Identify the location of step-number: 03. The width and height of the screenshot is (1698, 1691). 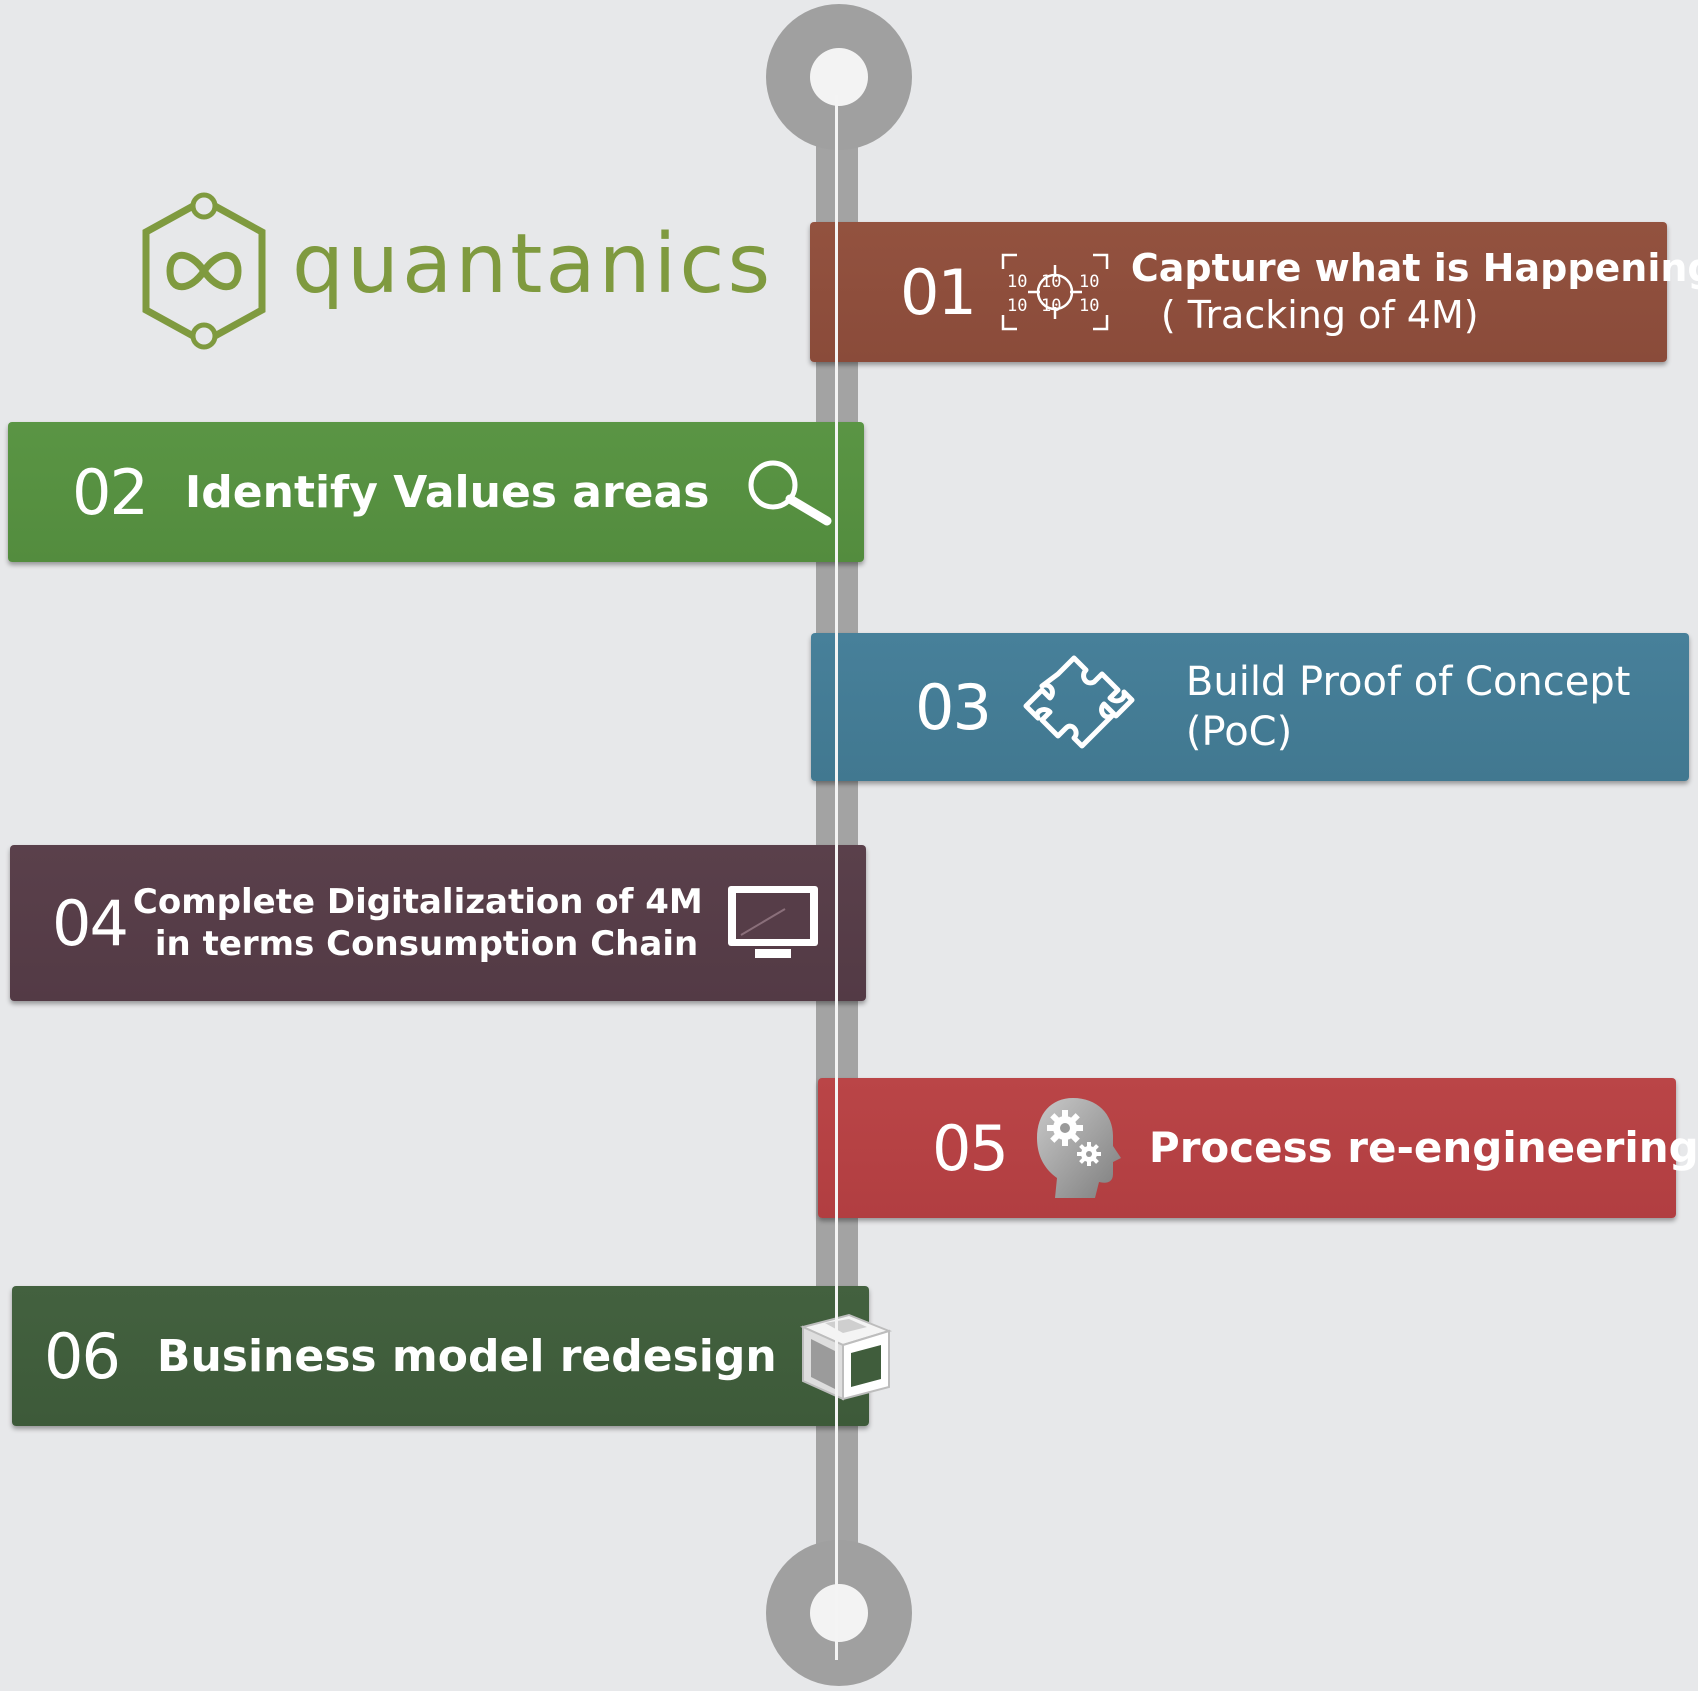
(953, 707).